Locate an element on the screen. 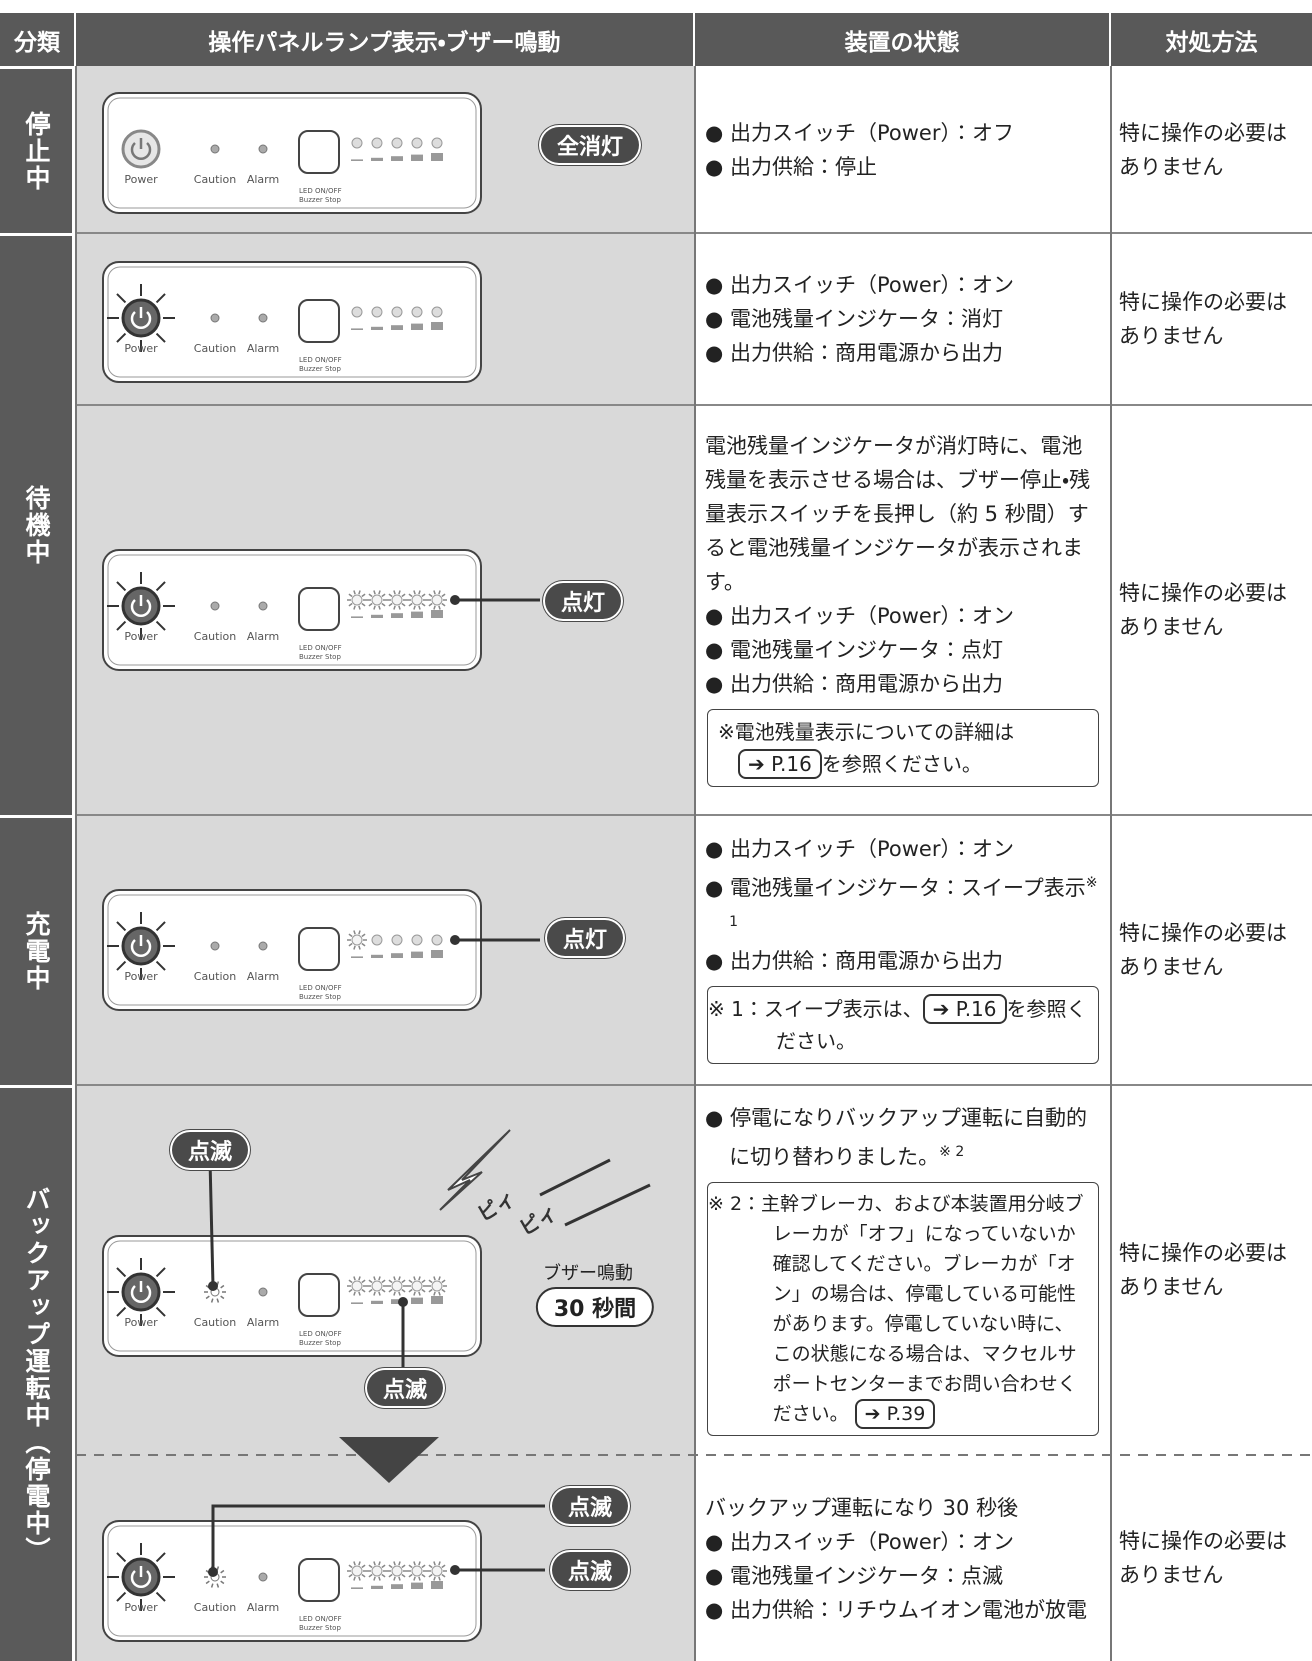  panel-inner is located at coordinates (292, 1296).